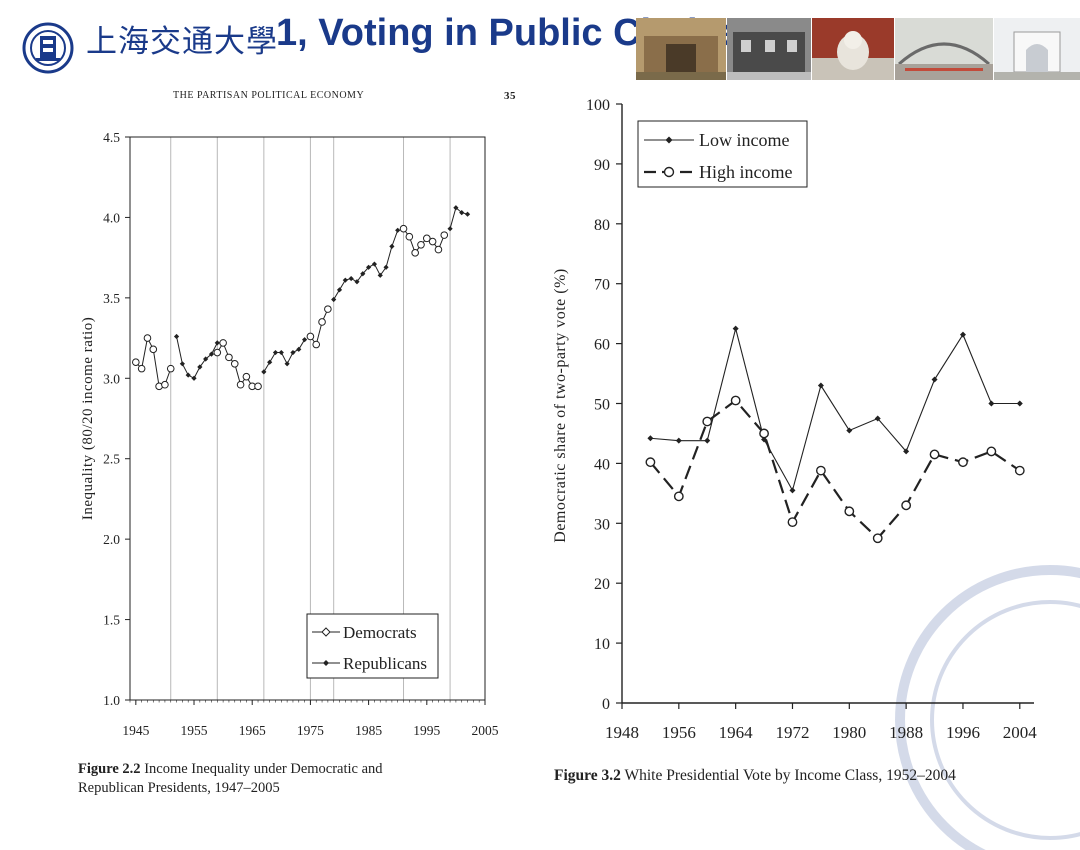 The width and height of the screenshot is (1080, 850). Describe the element at coordinates (602, 524) in the screenshot. I see `y-tick-label: 30` at that location.